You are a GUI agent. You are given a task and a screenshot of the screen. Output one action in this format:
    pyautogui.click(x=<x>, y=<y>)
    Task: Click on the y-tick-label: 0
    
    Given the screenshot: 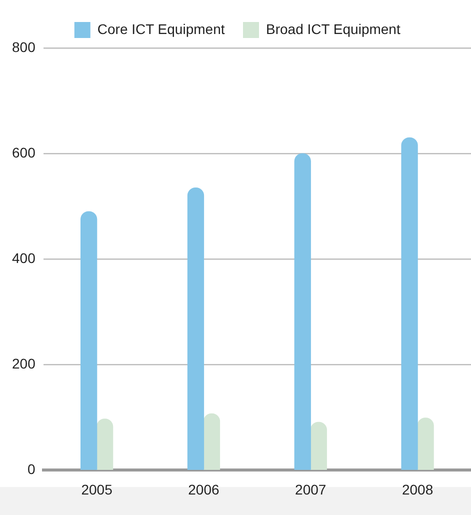 What is the action you would take?
    pyautogui.click(x=32, y=469)
    